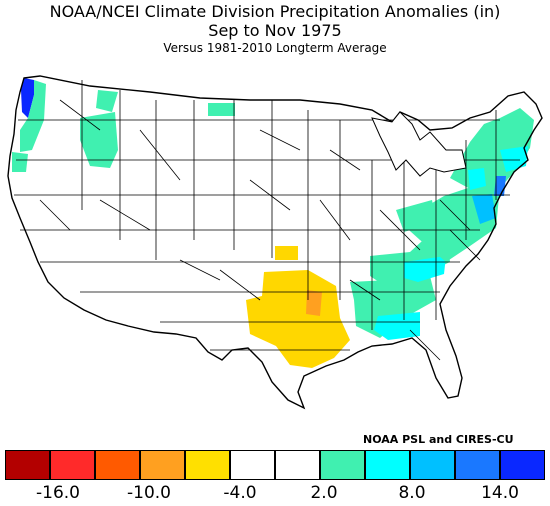 This screenshot has width=550, height=506. Describe the element at coordinates (314, 303) in the screenshot. I see `region-arkansas-orange` at that location.